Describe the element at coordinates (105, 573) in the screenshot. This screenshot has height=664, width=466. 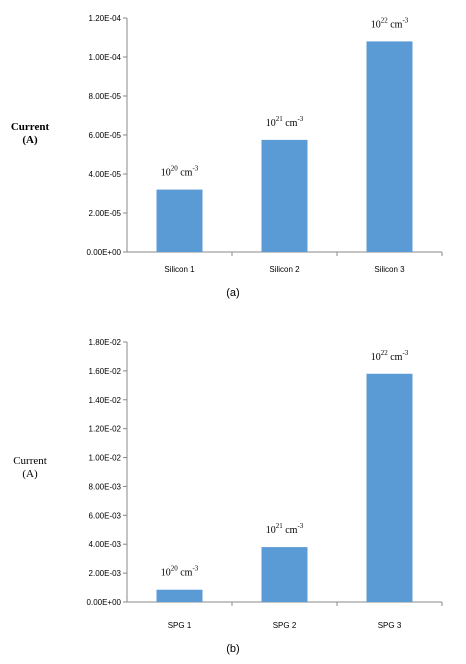
I see `y-tick-label: 2.00E-03` at that location.